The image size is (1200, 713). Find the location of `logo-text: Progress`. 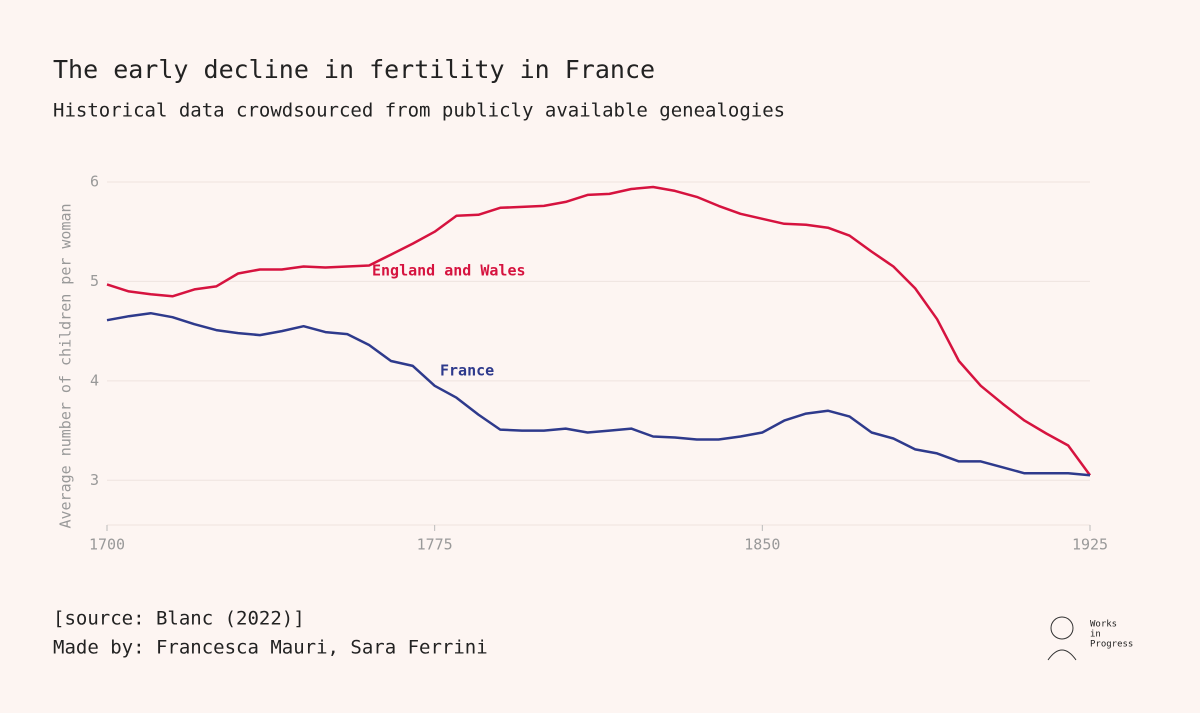

logo-text: Progress is located at coordinates (1111, 645).